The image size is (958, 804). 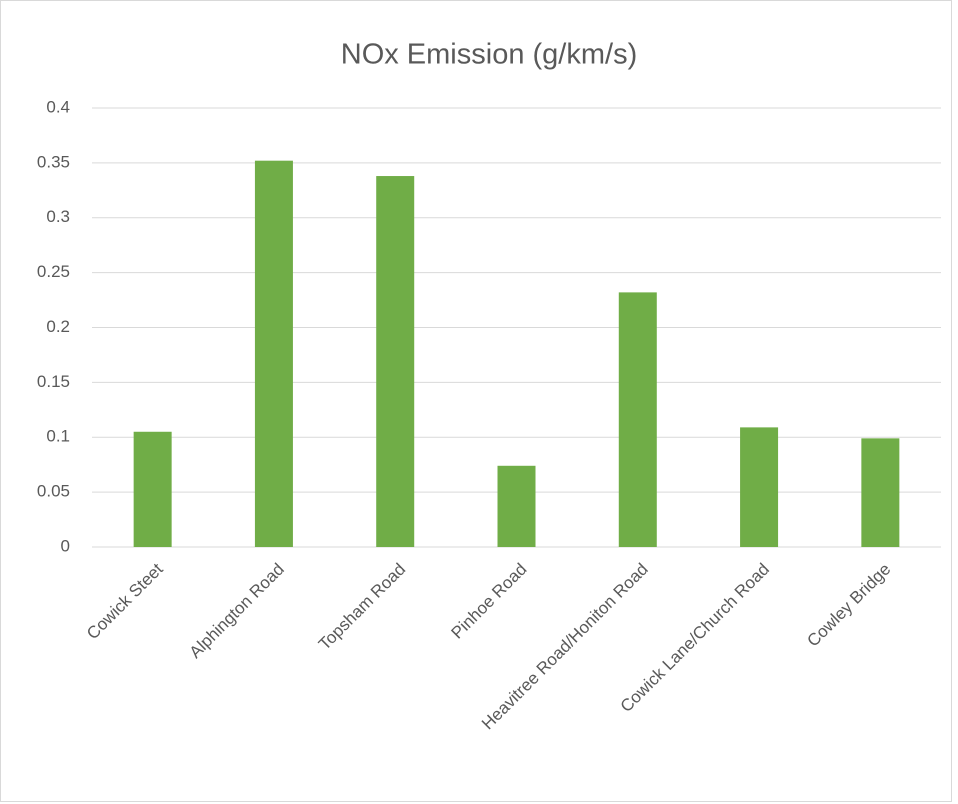 What do you see at coordinates (53, 491) in the screenshot?
I see `y-tick-label: 0.05` at bounding box center [53, 491].